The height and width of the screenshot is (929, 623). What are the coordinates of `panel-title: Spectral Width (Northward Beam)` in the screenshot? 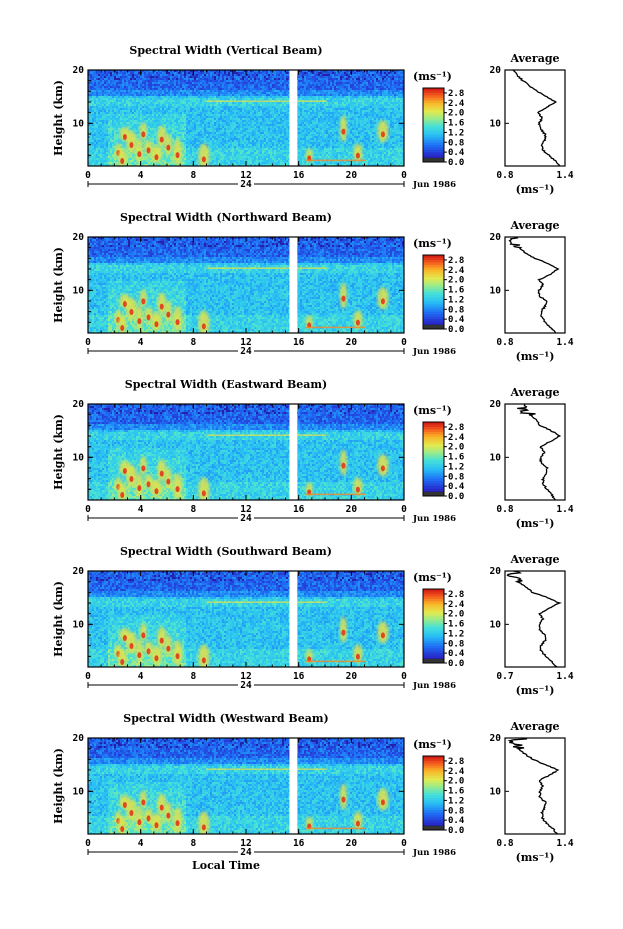 It's located at (226, 217).